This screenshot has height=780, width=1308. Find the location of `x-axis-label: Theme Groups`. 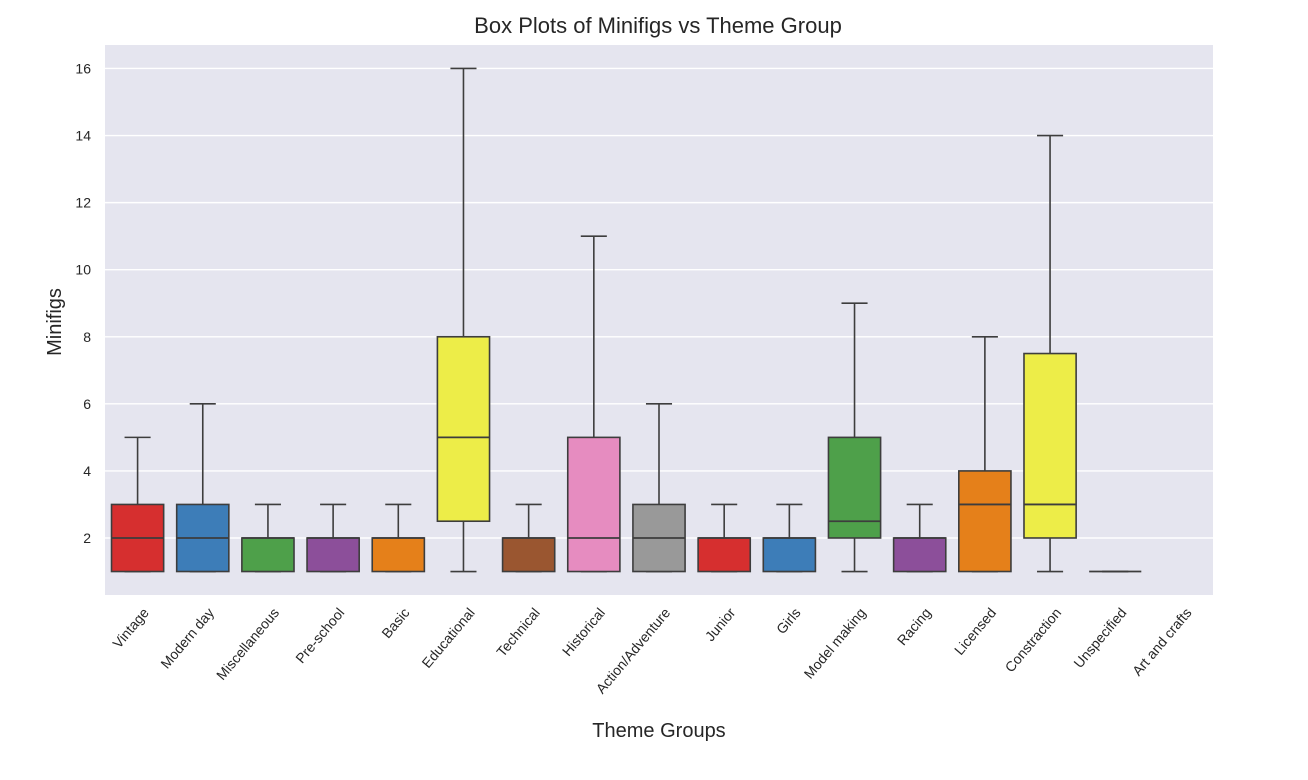

x-axis-label: Theme Groups is located at coordinates (658, 731).